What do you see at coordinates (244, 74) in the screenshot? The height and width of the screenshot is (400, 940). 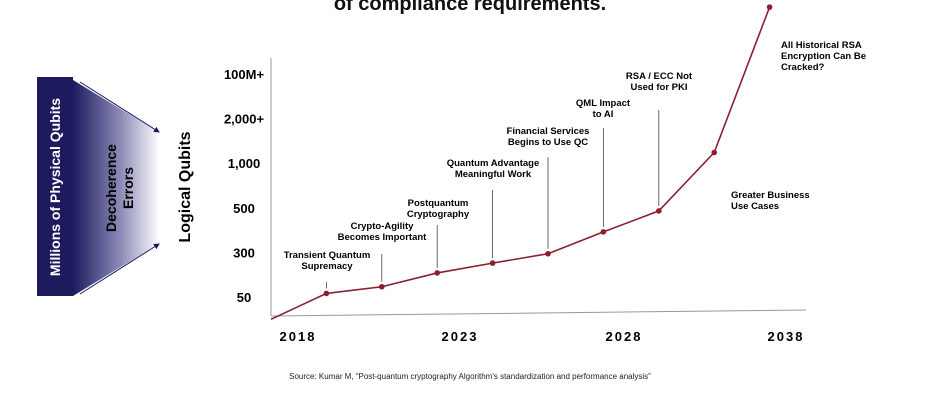 I see `y-tick-label: 100M+` at bounding box center [244, 74].